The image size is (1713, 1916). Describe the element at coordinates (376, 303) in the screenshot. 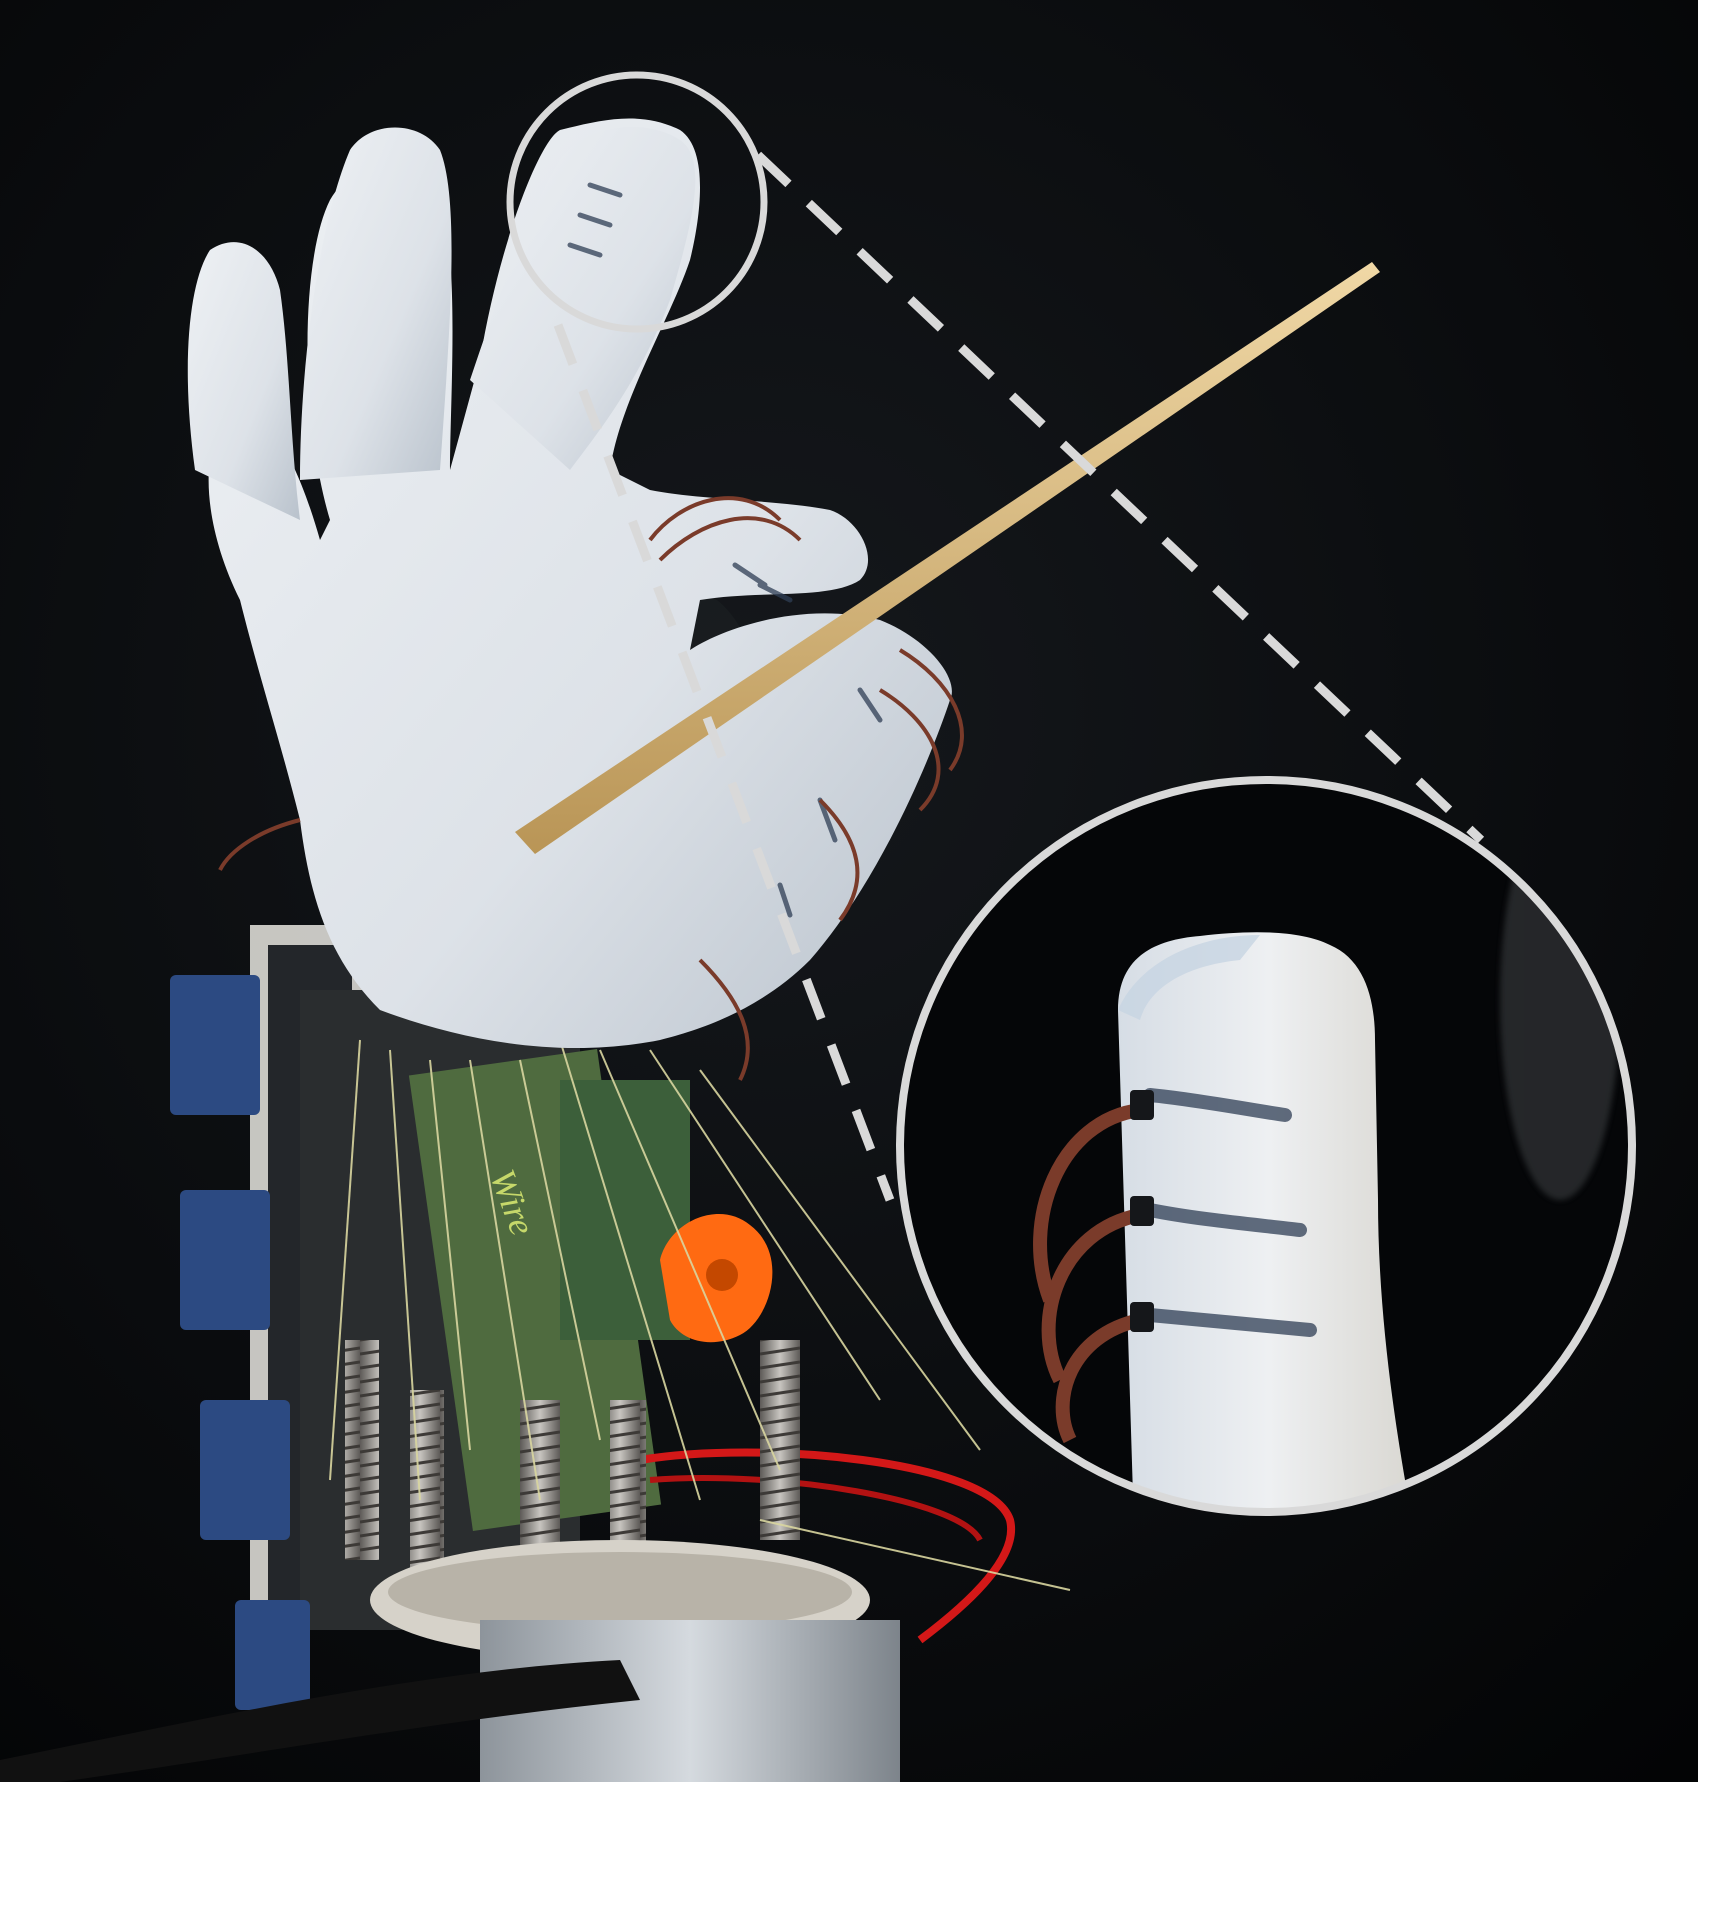

I see `finger-ring` at that location.